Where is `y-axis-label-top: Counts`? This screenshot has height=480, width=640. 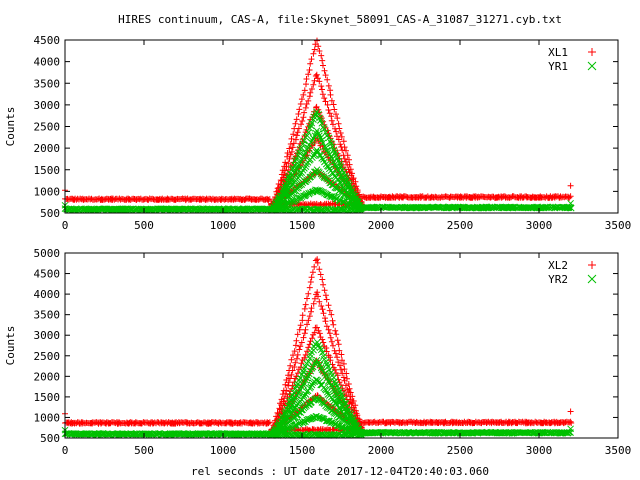
y-axis-label-top: Counts is located at coordinates (10, 127).